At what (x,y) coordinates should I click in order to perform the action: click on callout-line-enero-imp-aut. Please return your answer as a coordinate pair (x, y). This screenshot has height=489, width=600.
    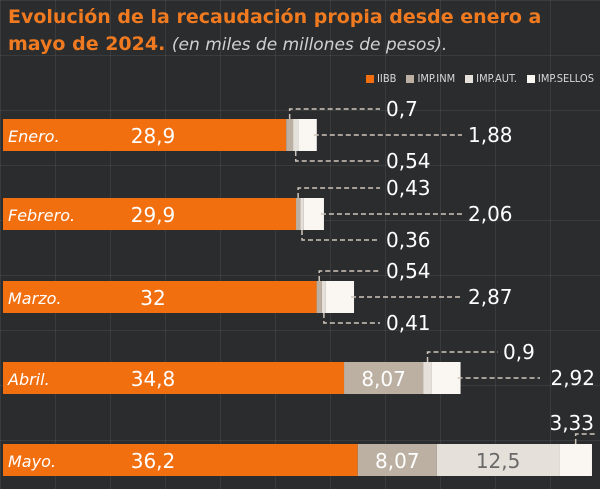
    Looking at the image, I should click on (337, 156).